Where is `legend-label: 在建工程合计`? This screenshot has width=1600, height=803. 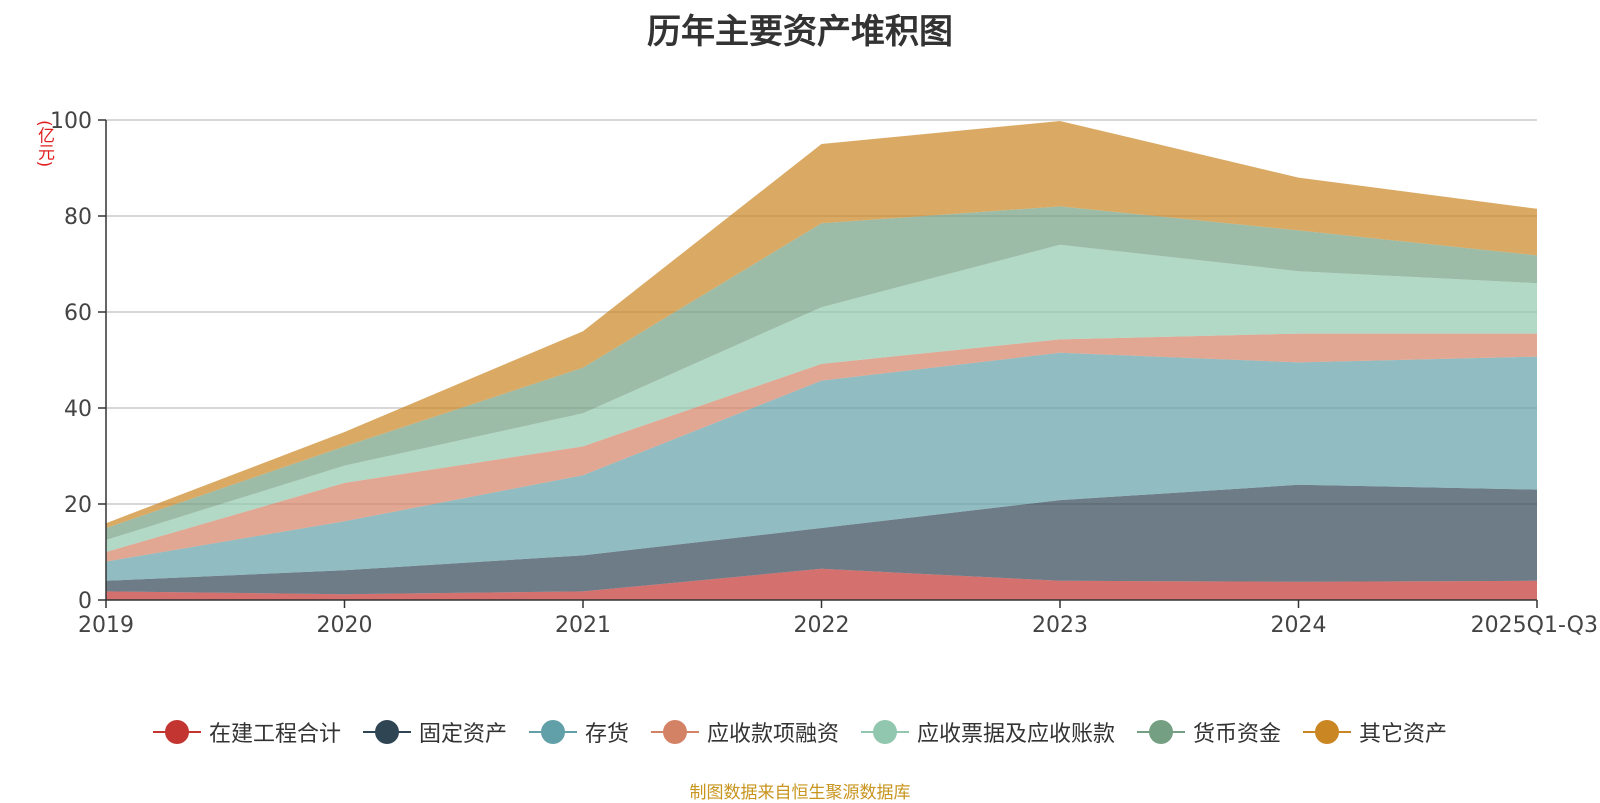
legend-label: 在建工程合计 is located at coordinates (274, 734).